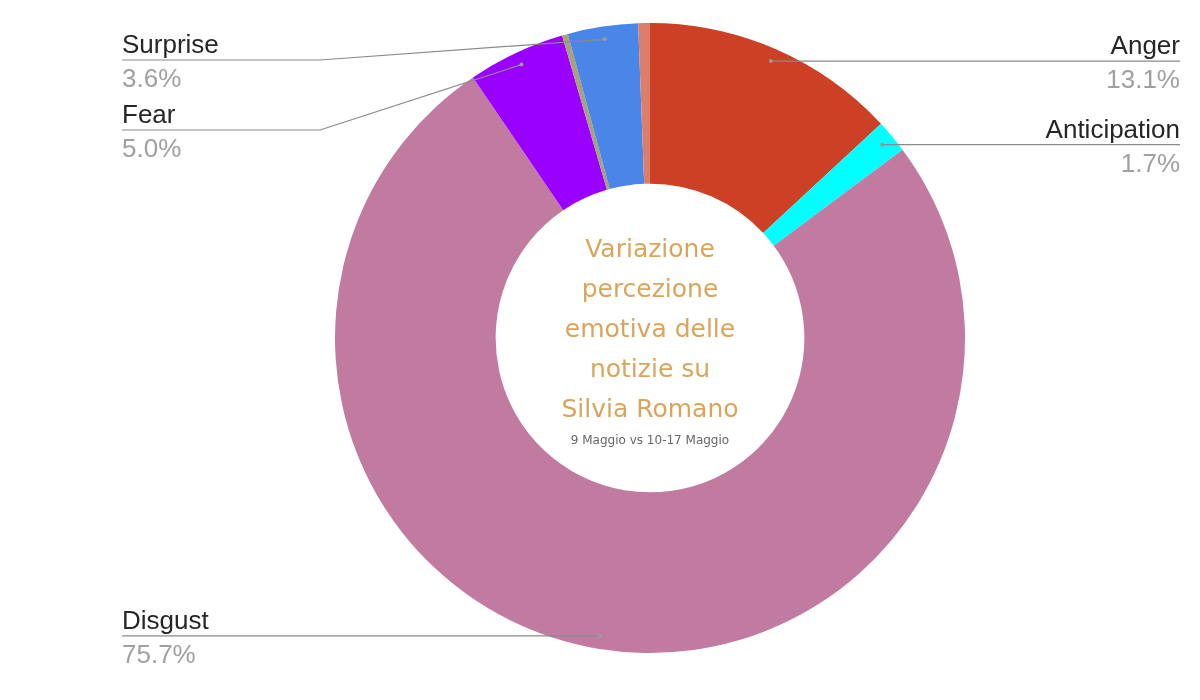 The height and width of the screenshot is (700, 1200). I want to click on data-label: 1.7%, so click(1150, 162).